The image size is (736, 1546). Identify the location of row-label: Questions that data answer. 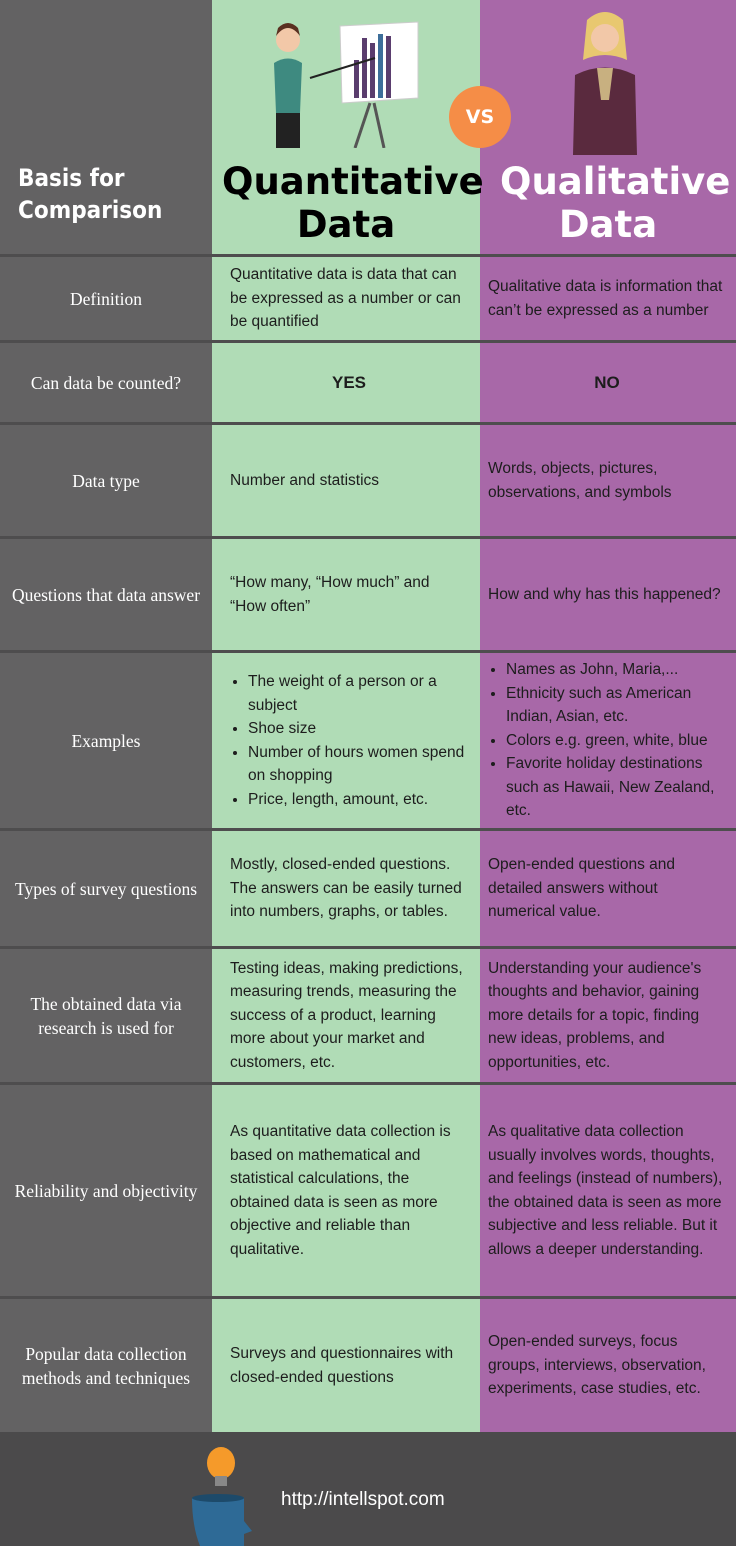
(106, 594).